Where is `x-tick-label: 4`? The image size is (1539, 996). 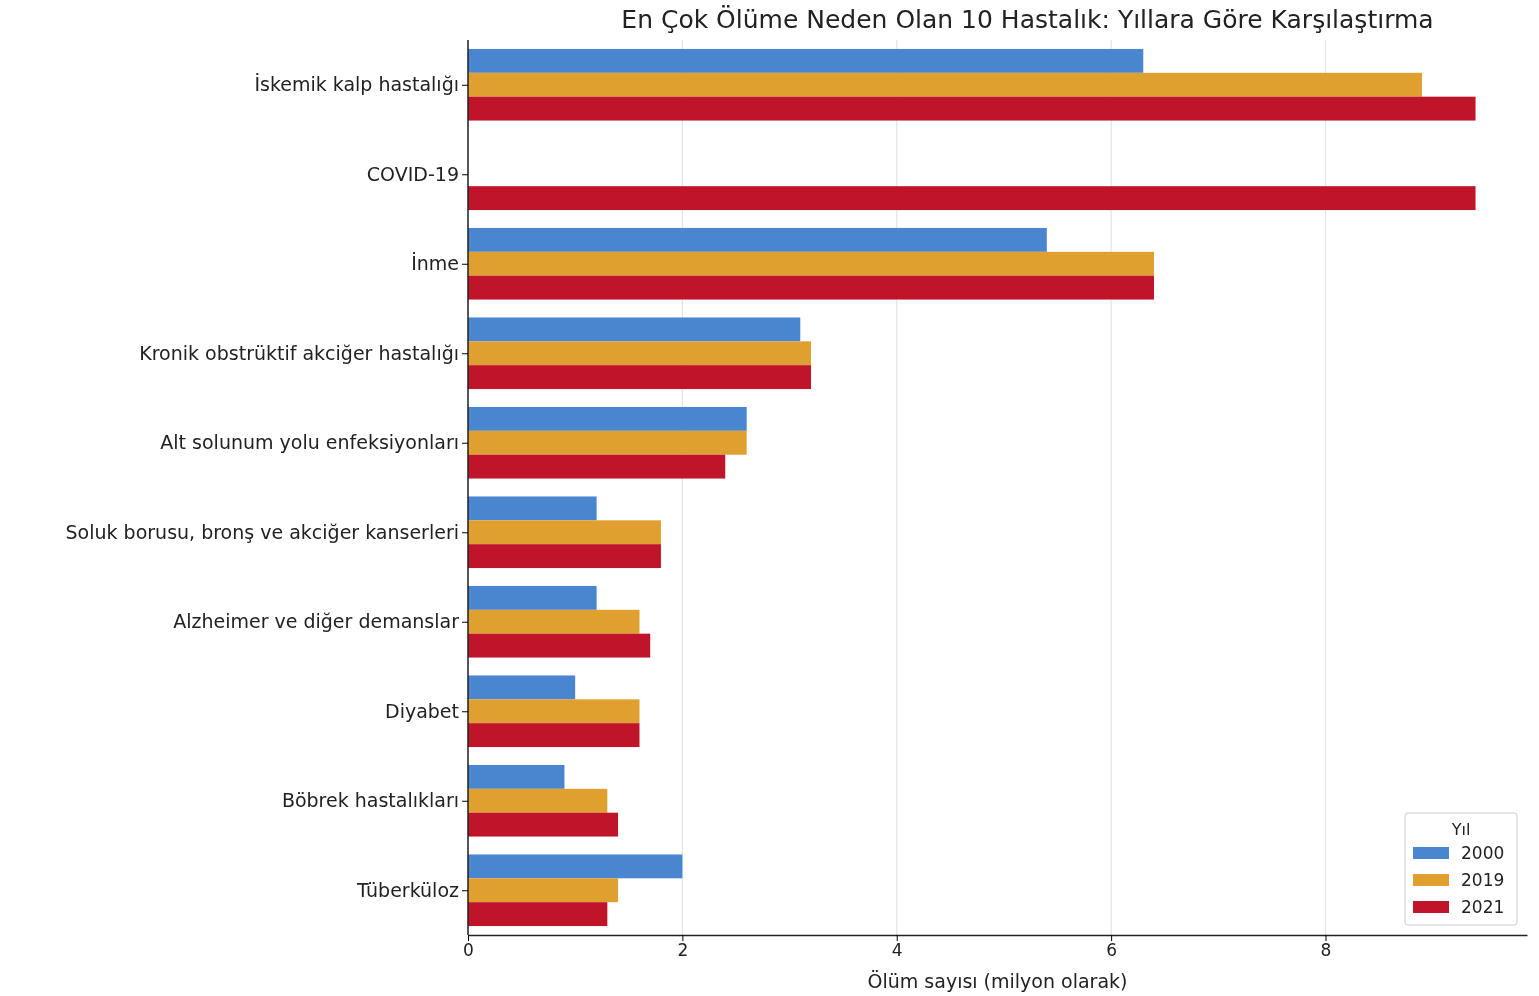
x-tick-label: 4 is located at coordinates (897, 950).